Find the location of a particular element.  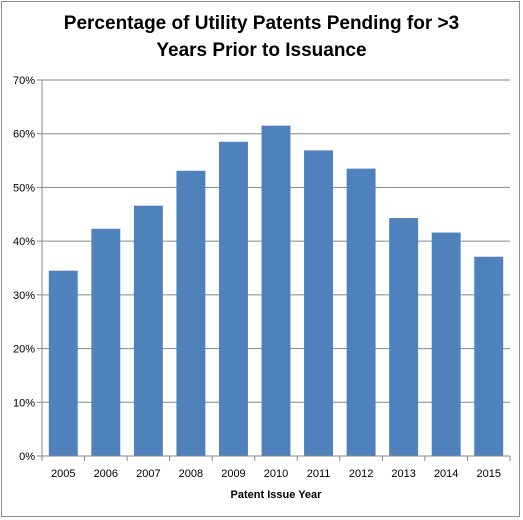

bar-2006 is located at coordinates (105, 342).